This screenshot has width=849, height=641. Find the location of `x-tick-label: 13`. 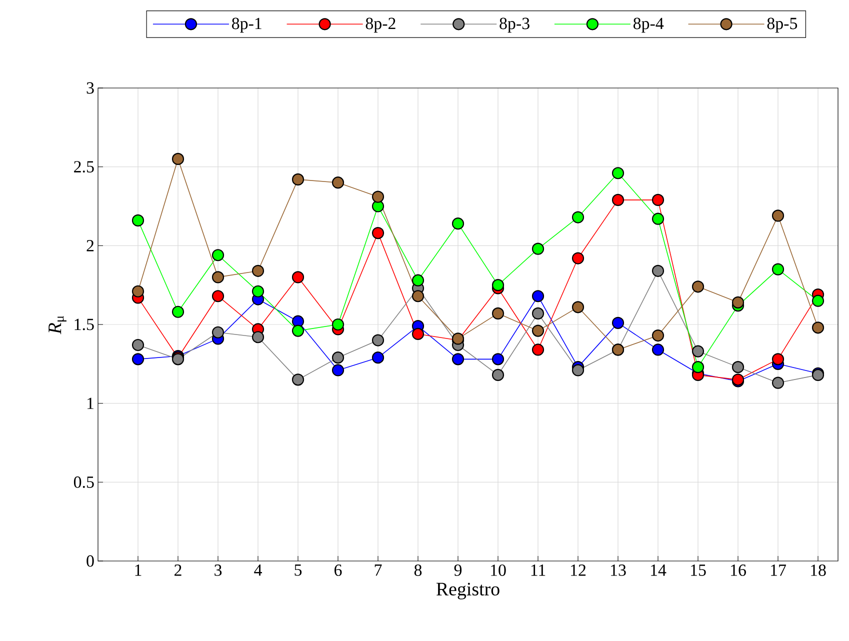

x-tick-label: 13 is located at coordinates (618, 570).